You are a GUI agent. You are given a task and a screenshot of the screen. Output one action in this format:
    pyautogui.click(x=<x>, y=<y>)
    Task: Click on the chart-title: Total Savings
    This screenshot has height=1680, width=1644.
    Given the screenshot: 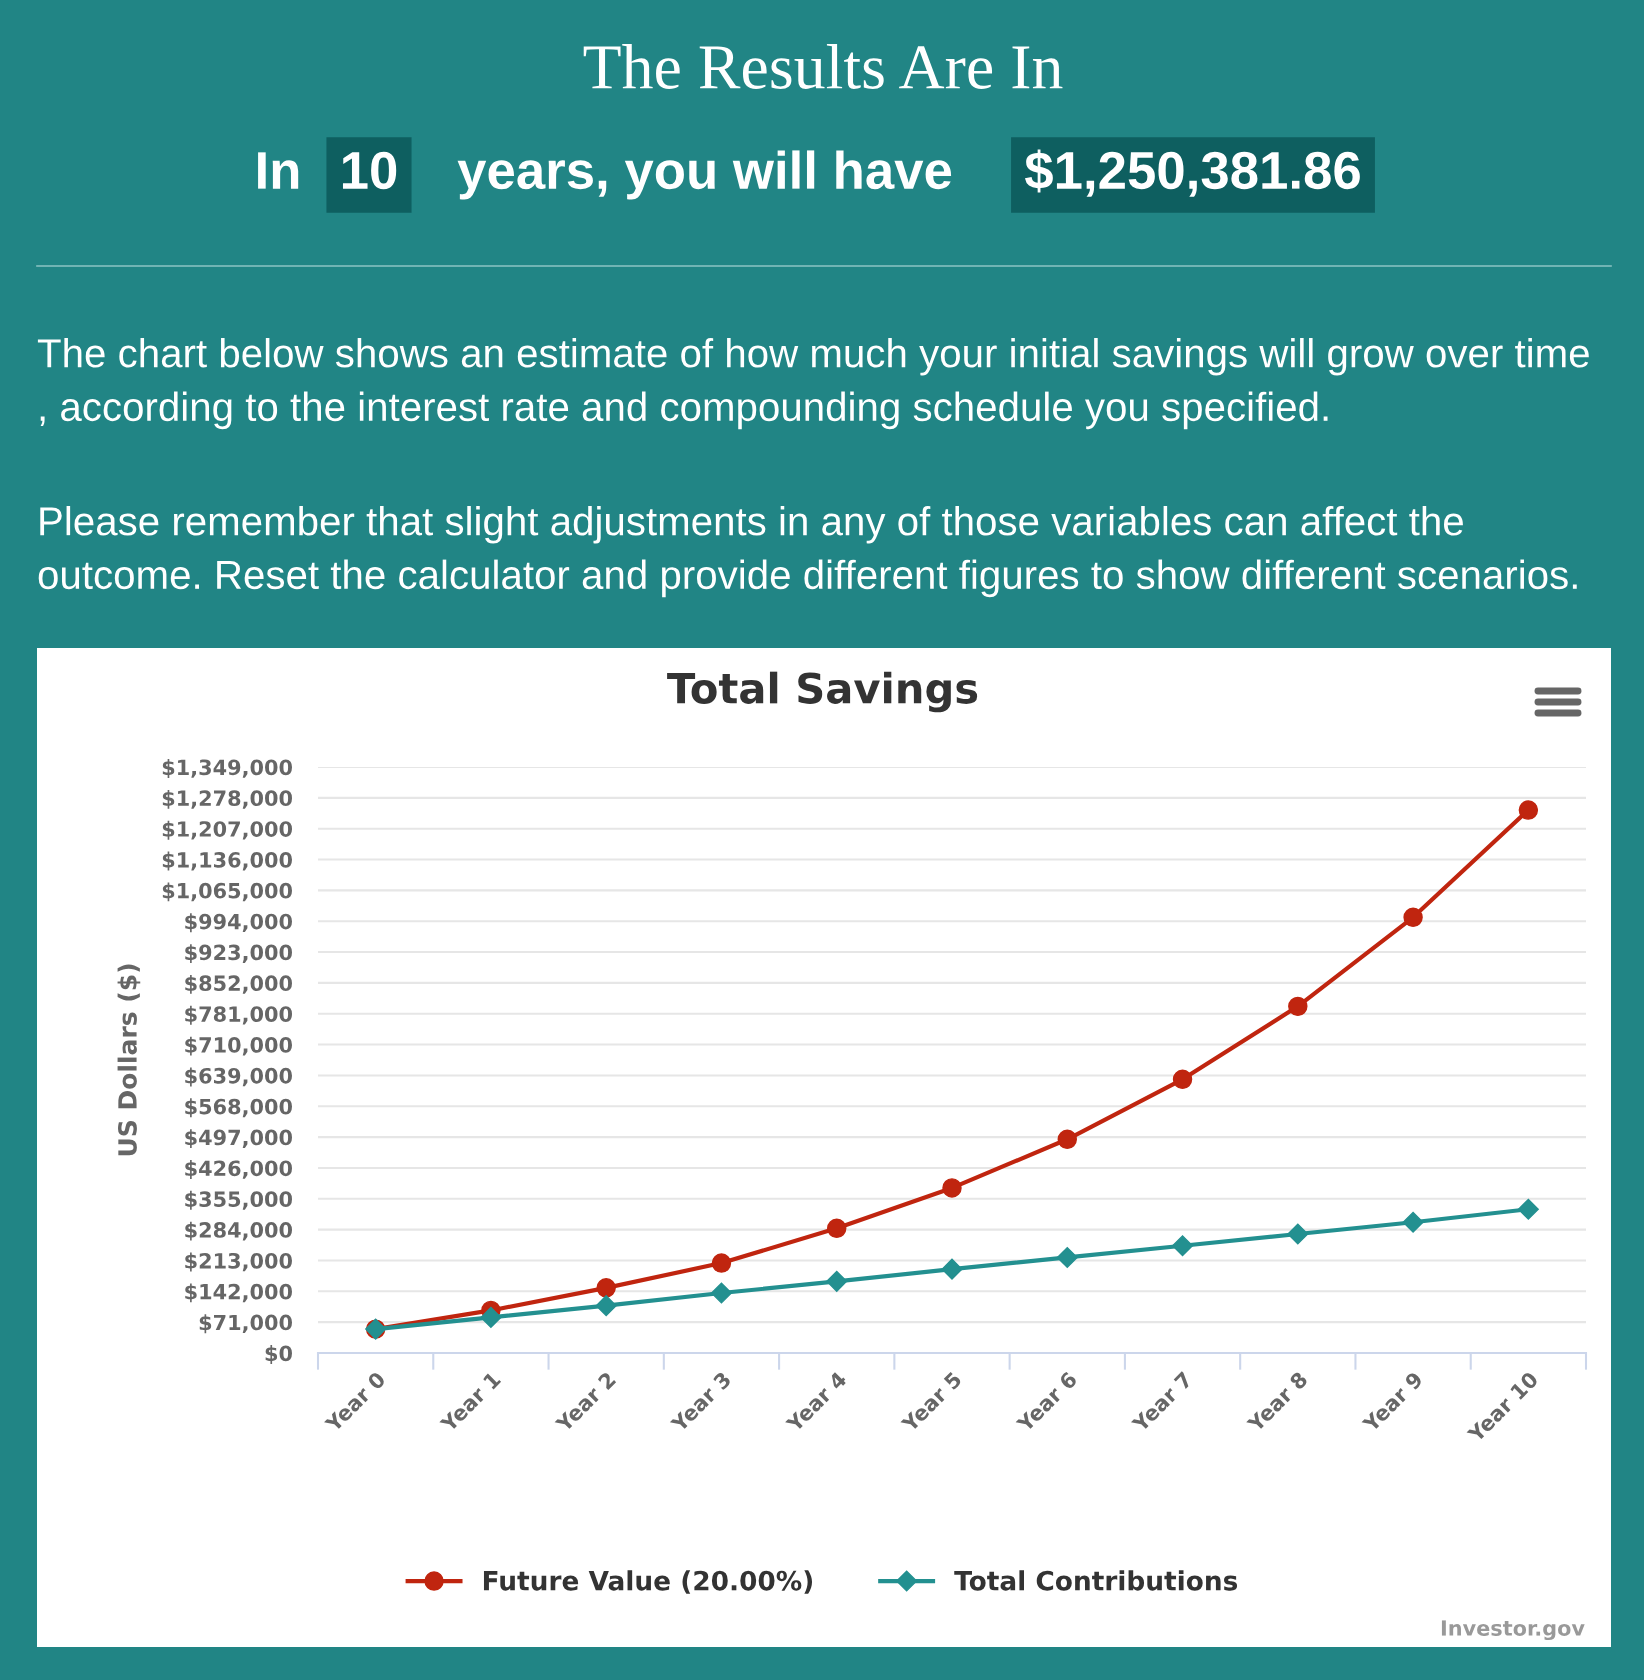 What is the action you would take?
    pyautogui.click(x=822, y=692)
    